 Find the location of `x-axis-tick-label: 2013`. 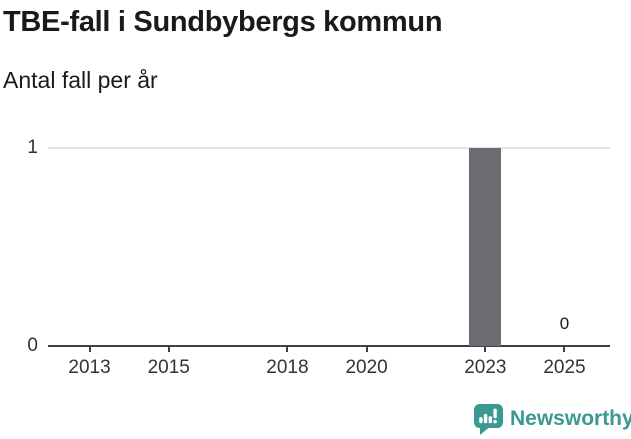

x-axis-tick-label: 2013 is located at coordinates (89, 367).